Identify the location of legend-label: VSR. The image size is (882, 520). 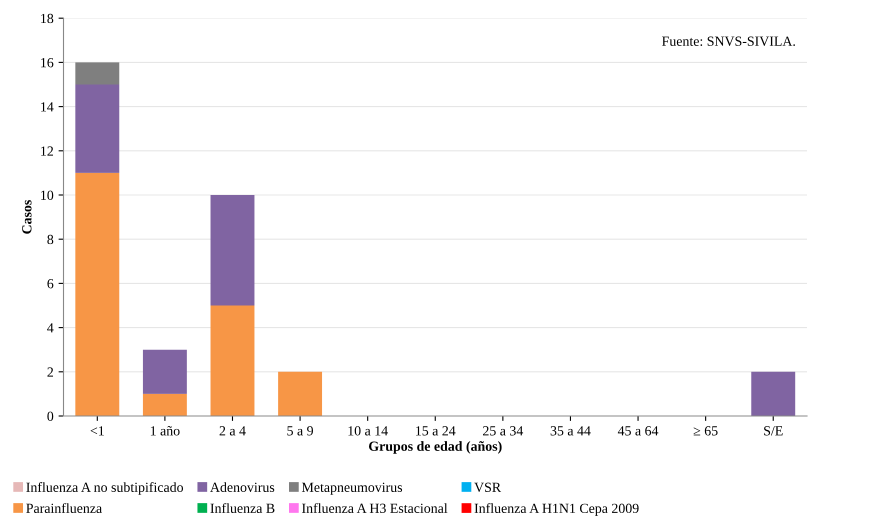
(488, 487).